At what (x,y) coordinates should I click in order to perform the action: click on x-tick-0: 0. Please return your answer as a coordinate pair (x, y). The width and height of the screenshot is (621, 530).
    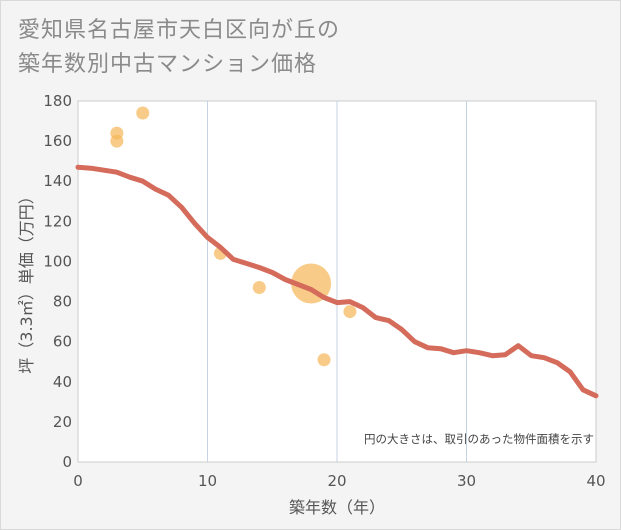
    Looking at the image, I should click on (78, 481).